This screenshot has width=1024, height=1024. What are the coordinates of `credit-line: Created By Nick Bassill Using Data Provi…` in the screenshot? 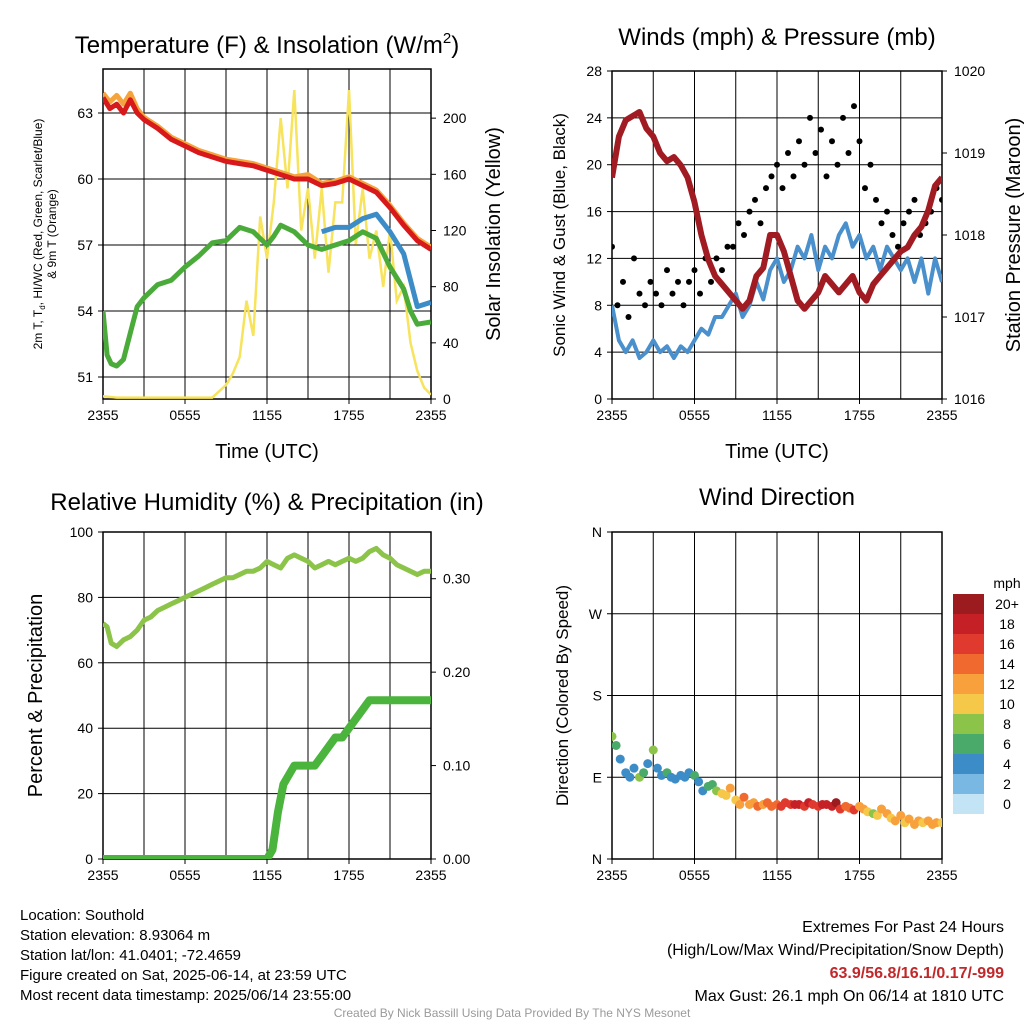 It's located at (512, 1013).